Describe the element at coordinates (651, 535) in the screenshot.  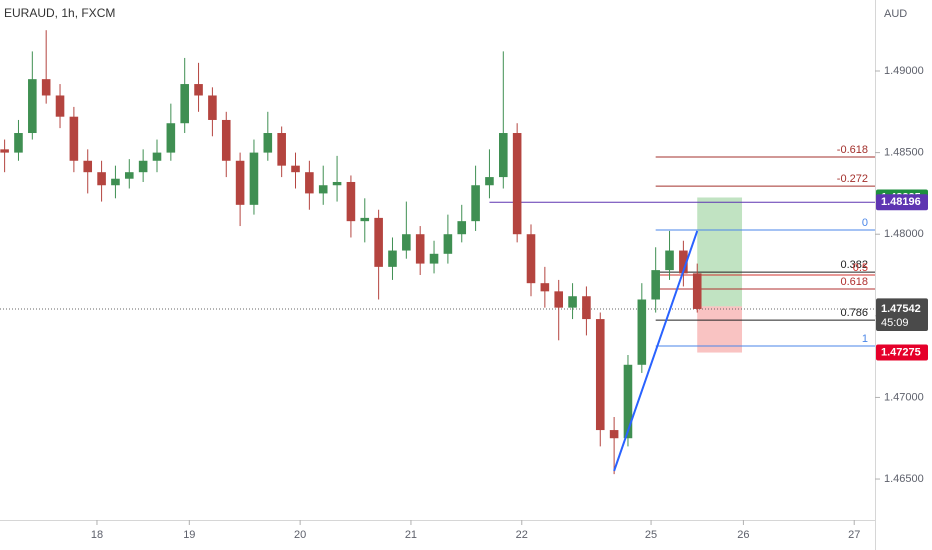
I see `x-tick-label: 25` at that location.